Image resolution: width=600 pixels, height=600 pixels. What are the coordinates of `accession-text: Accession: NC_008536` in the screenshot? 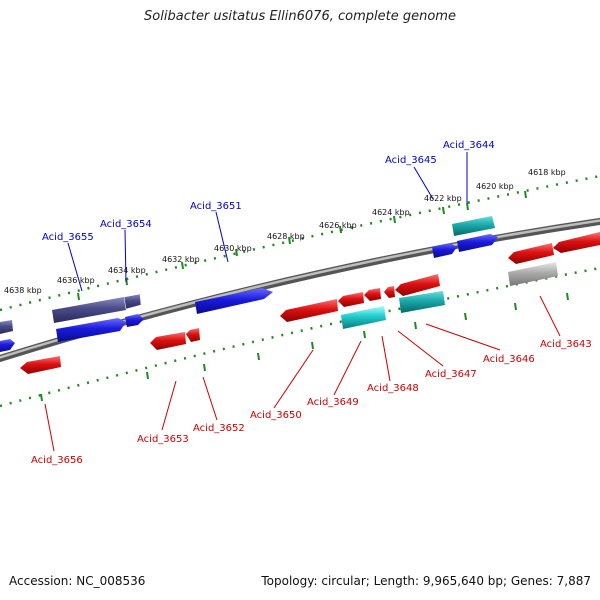 It's located at (77, 581).